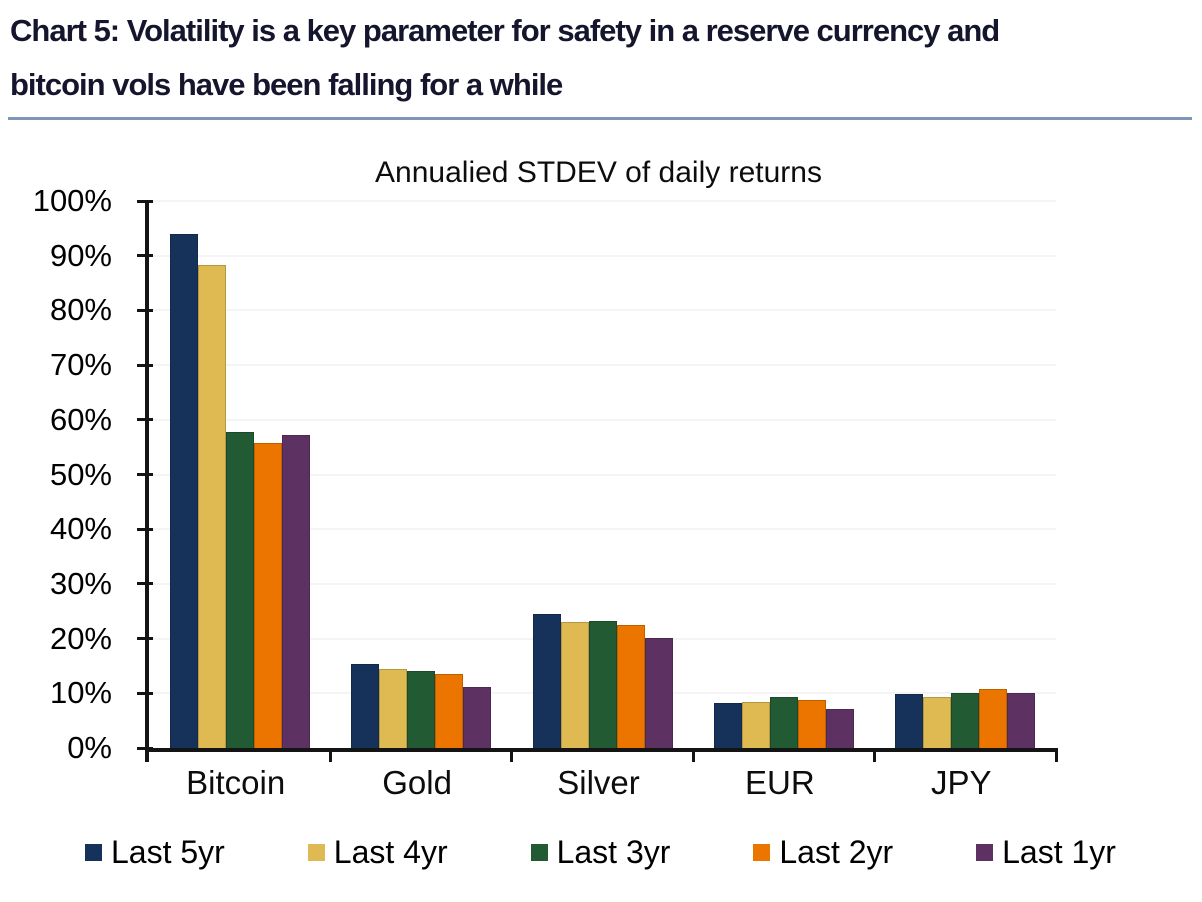 Image resolution: width=1202 pixels, height=902 pixels. I want to click on y-axis-label: 50%, so click(80, 474).